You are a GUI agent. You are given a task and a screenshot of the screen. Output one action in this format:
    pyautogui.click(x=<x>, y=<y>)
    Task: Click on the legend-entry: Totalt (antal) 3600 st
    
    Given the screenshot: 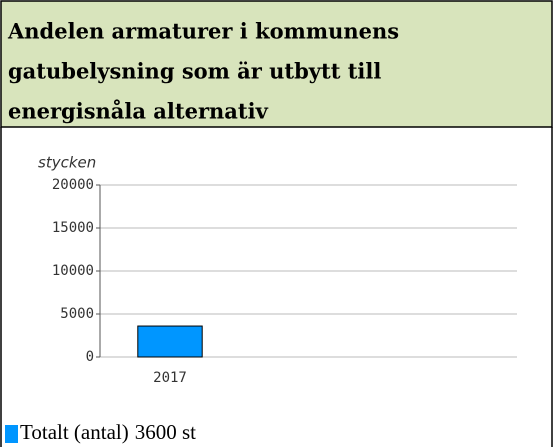 What is the action you would take?
    pyautogui.click(x=108, y=432)
    